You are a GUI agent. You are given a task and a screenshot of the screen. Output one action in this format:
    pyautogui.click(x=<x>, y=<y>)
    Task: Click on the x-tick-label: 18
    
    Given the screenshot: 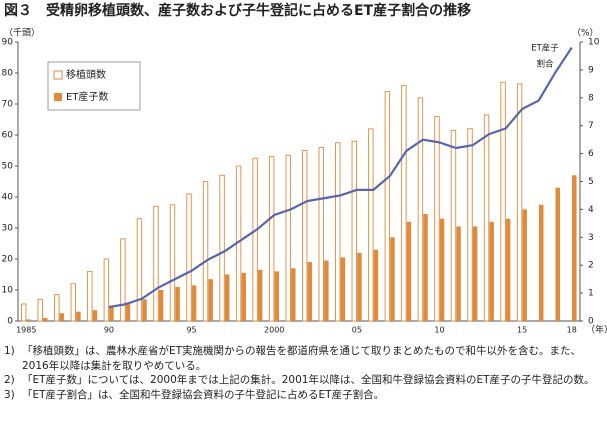 What is the action you would take?
    pyautogui.click(x=572, y=330)
    